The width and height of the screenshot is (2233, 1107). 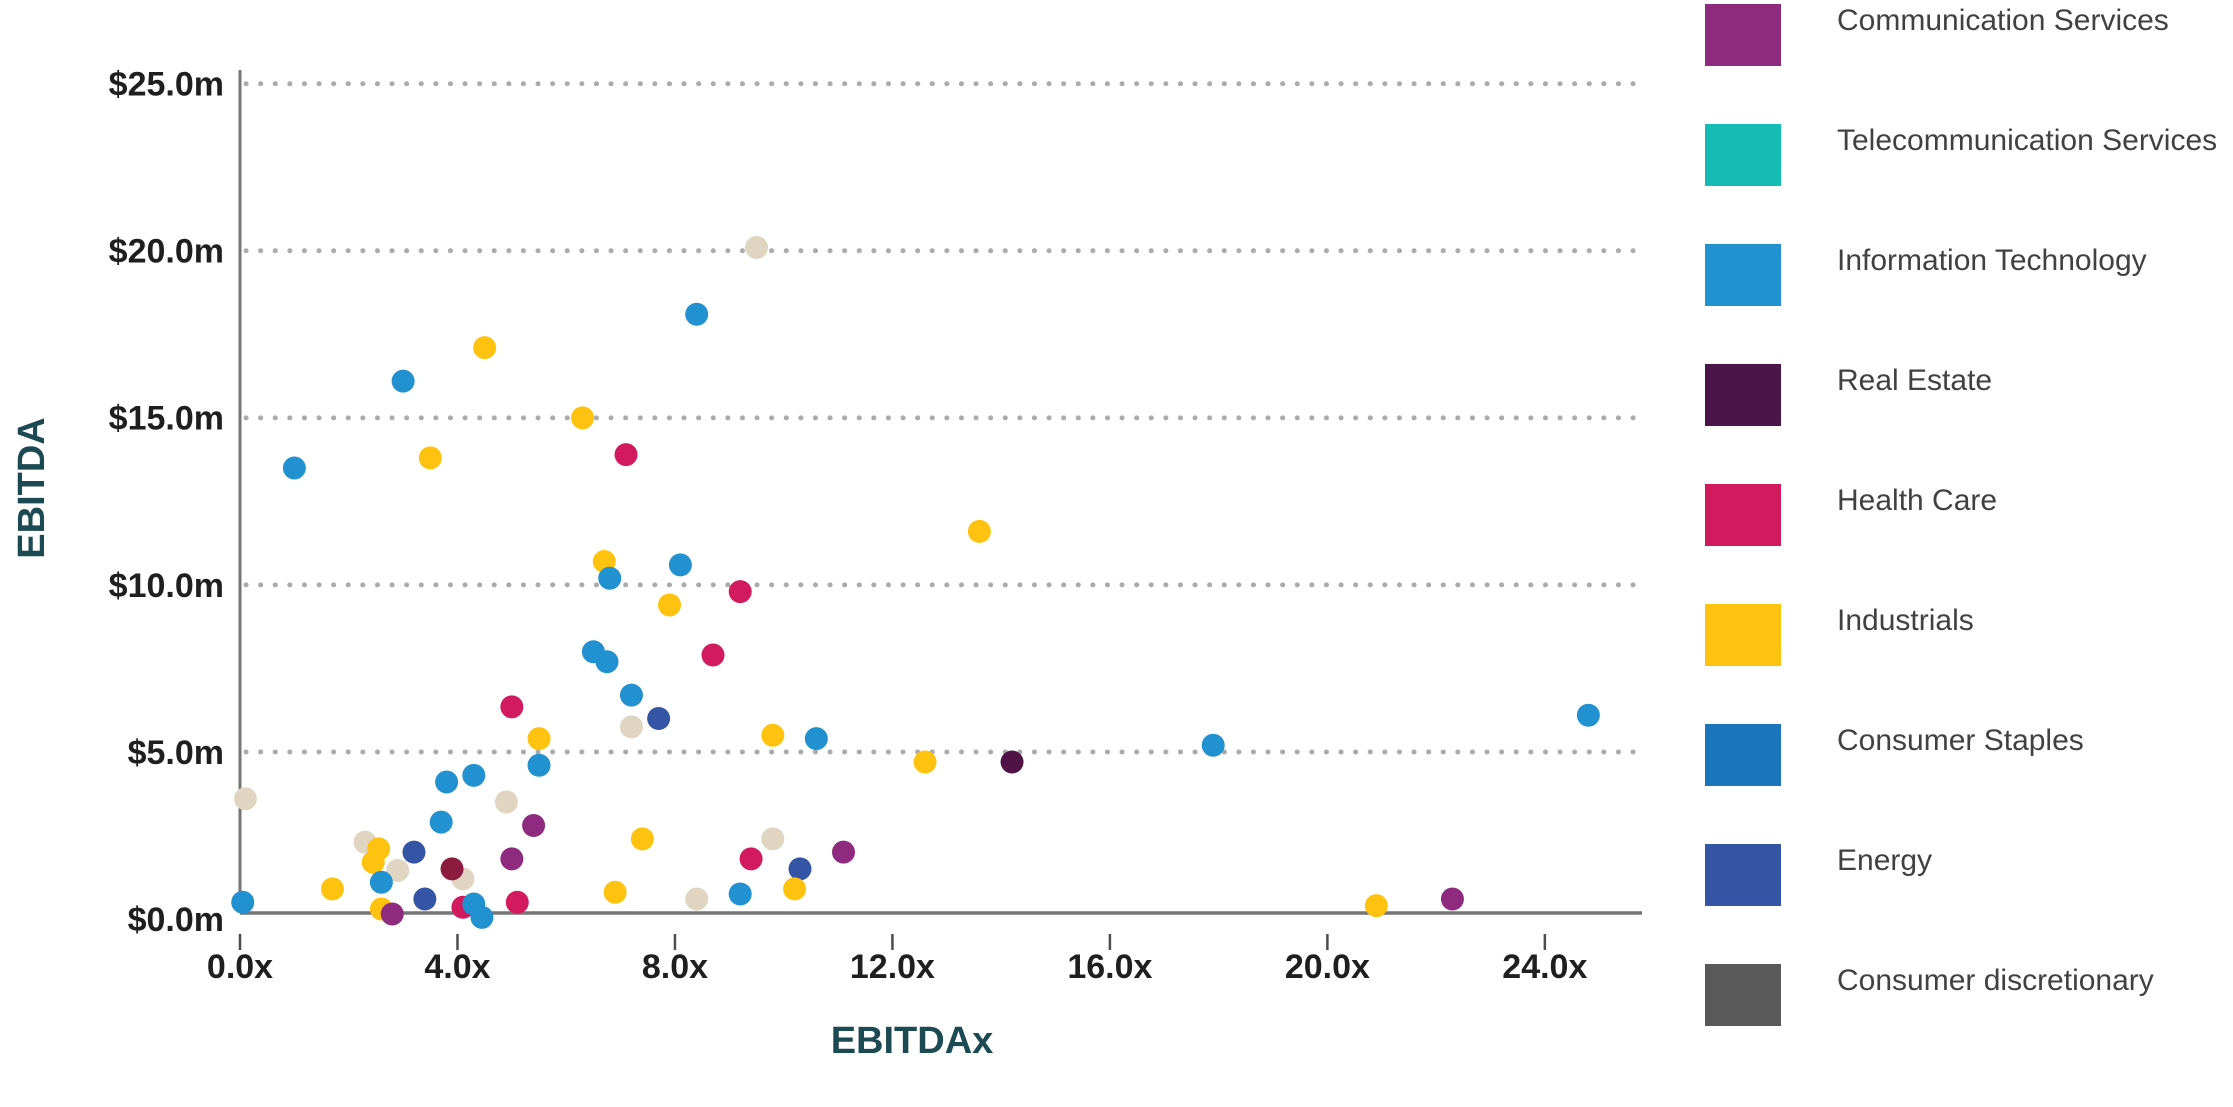 I want to click on x-tick-label: 4.0x, so click(x=457, y=967).